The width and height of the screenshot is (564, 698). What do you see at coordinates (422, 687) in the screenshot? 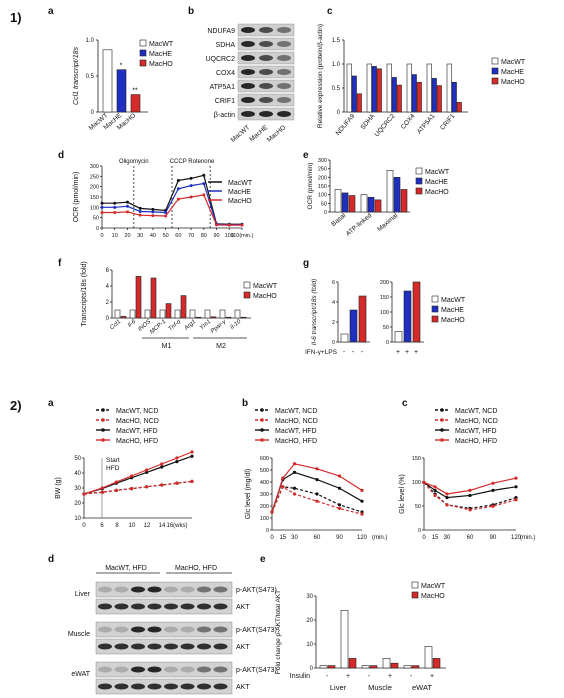
I see `tissue-label: eWAT` at bounding box center [422, 687].